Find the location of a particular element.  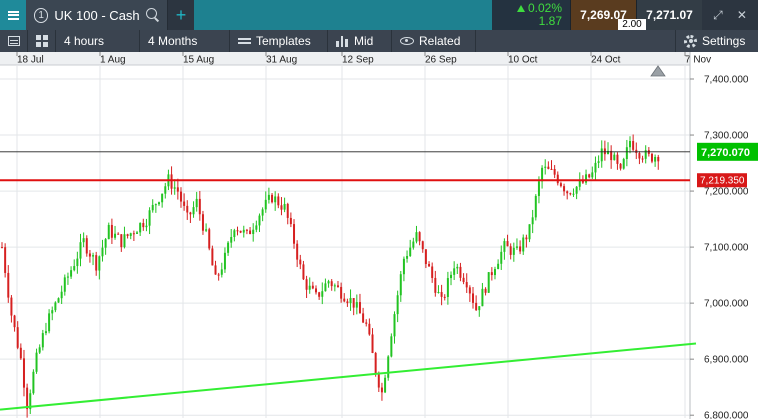

templates-button: Templates is located at coordinates (279, 41).